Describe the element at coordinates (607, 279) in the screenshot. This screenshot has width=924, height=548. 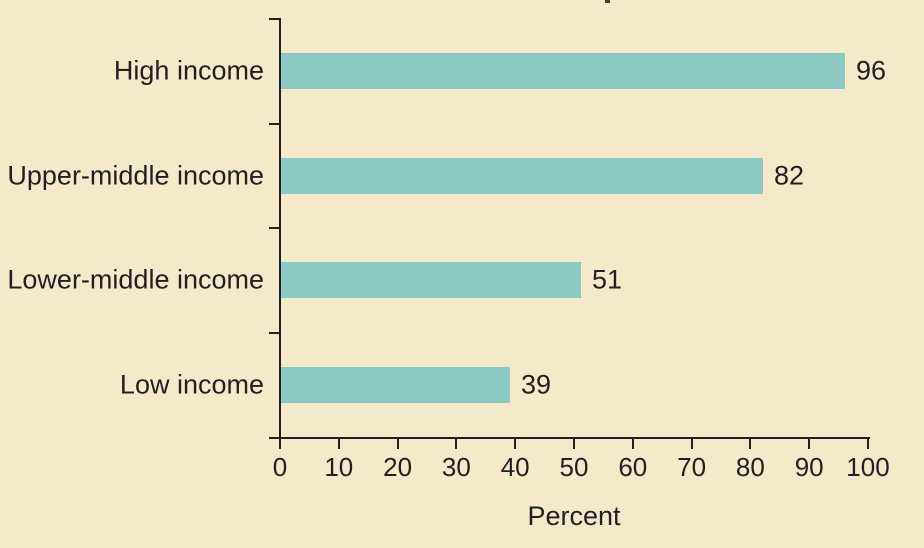
I see `value-label: 51` at that location.